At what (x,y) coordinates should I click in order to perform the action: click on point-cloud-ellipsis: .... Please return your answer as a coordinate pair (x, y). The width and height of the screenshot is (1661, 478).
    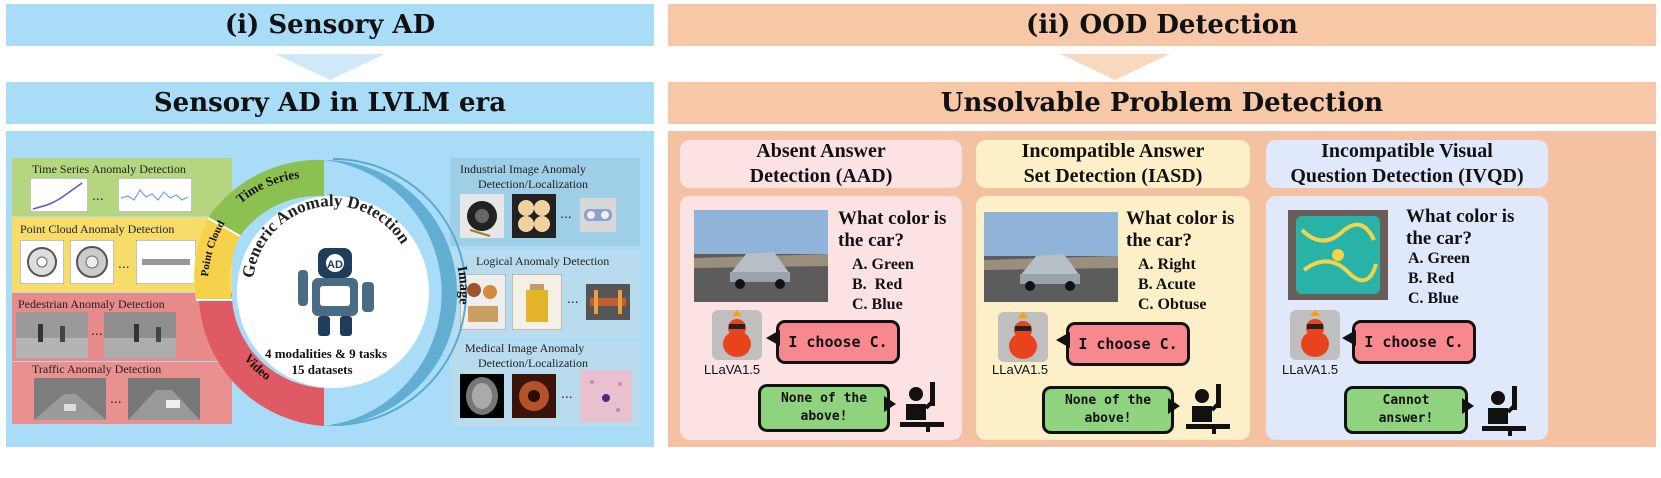
    Looking at the image, I should click on (124, 263).